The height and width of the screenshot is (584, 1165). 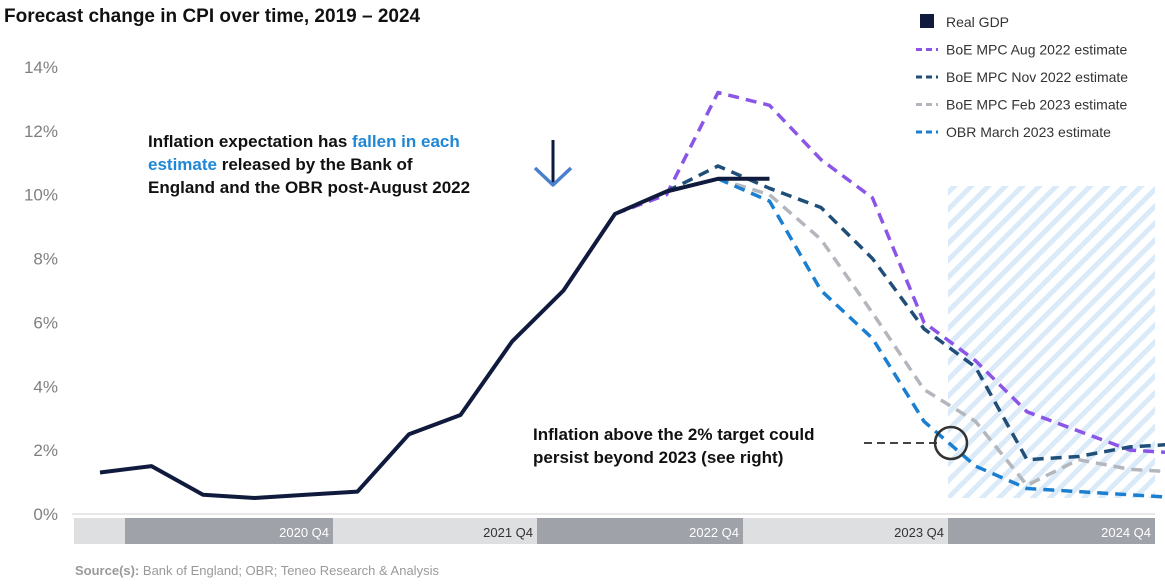 What do you see at coordinates (1051, 342) in the screenshot?
I see `forecast-shaded-region` at bounding box center [1051, 342].